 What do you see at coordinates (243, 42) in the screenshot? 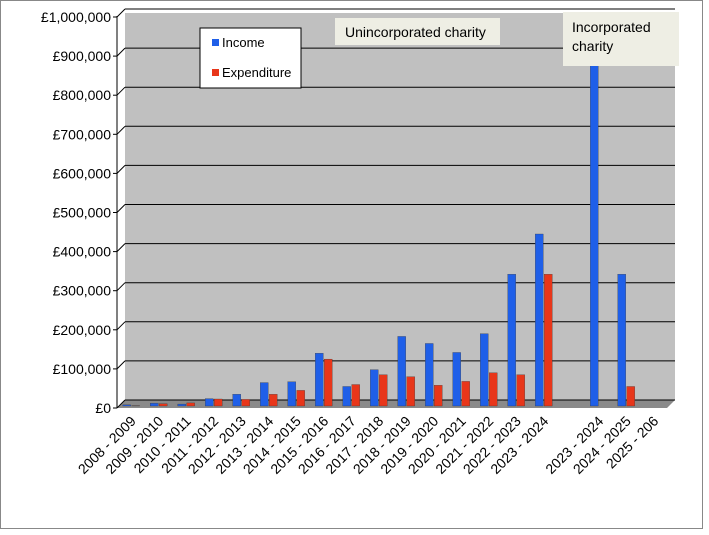
I see `legend-label: Income` at bounding box center [243, 42].